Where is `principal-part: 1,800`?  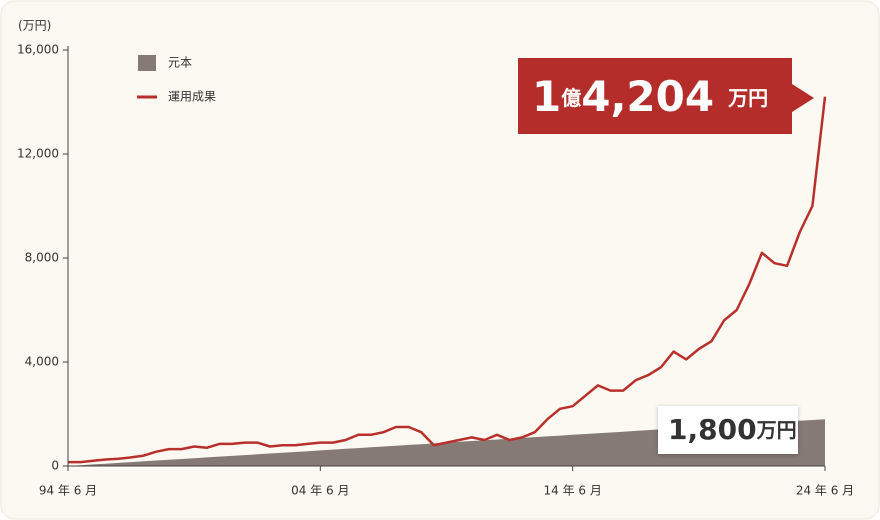
principal-part: 1,800 is located at coordinates (712, 429).